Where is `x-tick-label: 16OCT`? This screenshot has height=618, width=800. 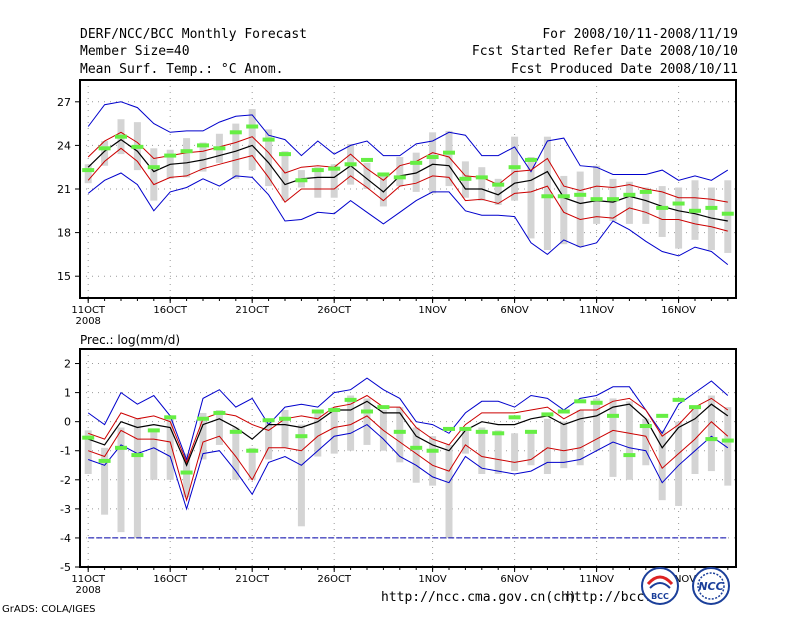
x-tick-label: 16OCT is located at coordinates (170, 579).